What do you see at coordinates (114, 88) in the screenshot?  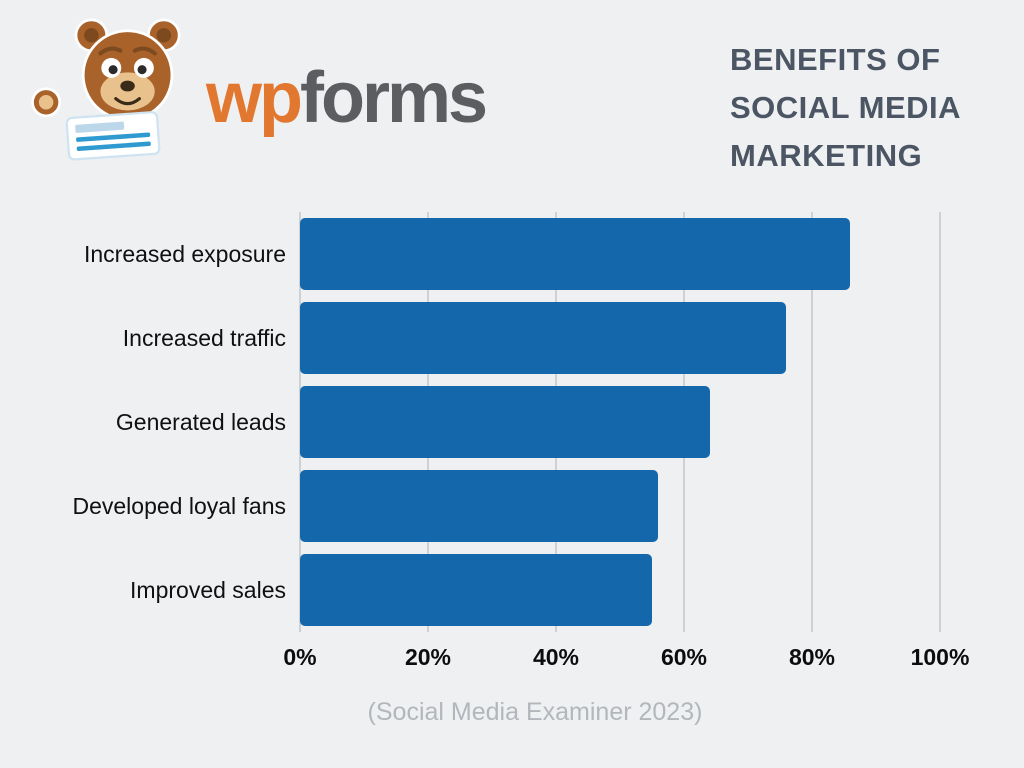 I see `bear-mascot-icon` at bounding box center [114, 88].